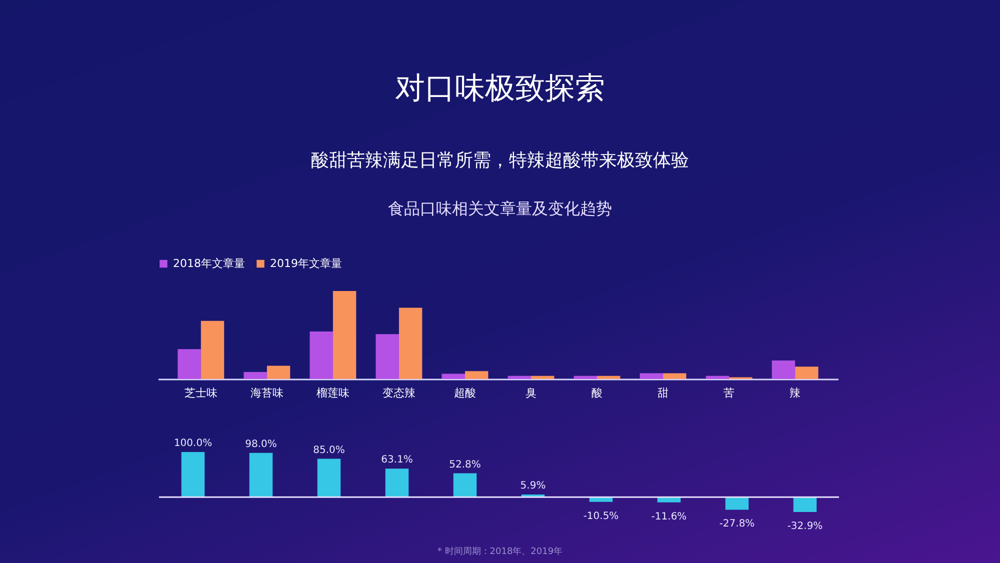 This screenshot has width=1000, height=563. What do you see at coordinates (397, 460) in the screenshot?
I see `data-label: 63.1%` at bounding box center [397, 460].